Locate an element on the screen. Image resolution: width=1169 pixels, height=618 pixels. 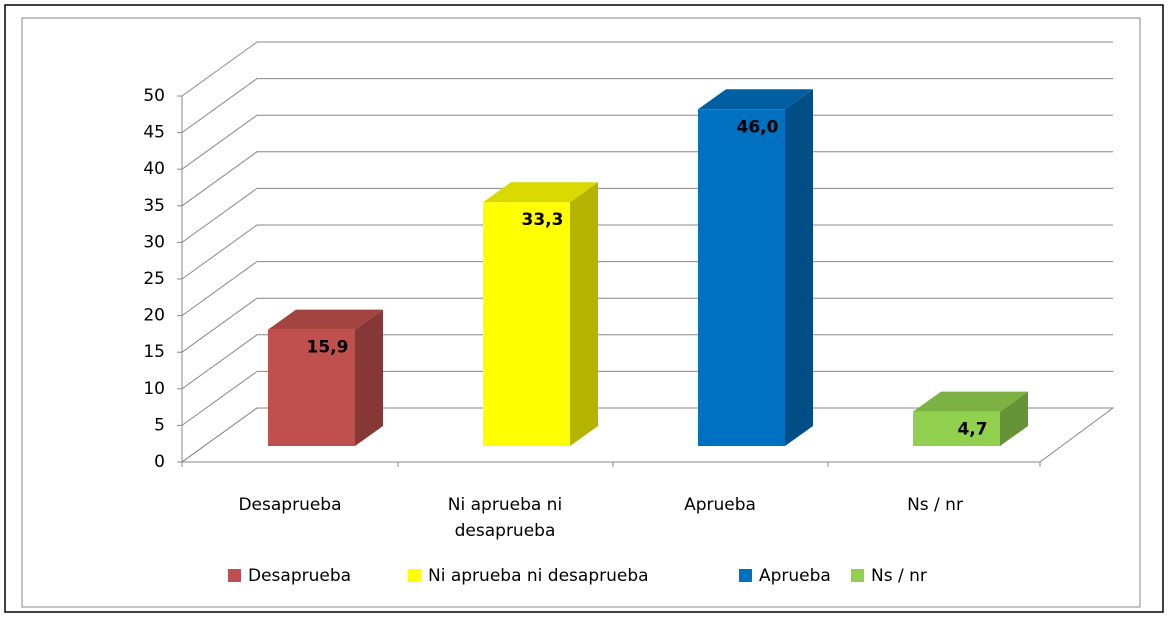
data-label: 4,7 is located at coordinates (972, 430).